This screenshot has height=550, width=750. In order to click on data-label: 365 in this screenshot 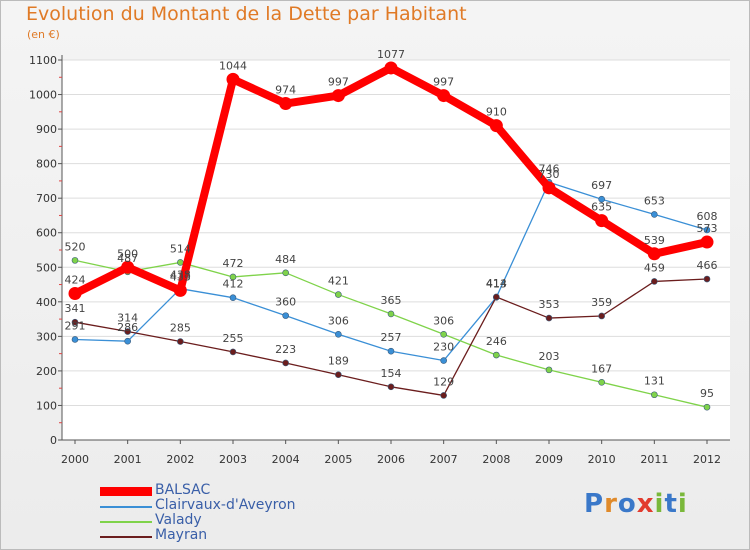, I will do `click(391, 300)`.